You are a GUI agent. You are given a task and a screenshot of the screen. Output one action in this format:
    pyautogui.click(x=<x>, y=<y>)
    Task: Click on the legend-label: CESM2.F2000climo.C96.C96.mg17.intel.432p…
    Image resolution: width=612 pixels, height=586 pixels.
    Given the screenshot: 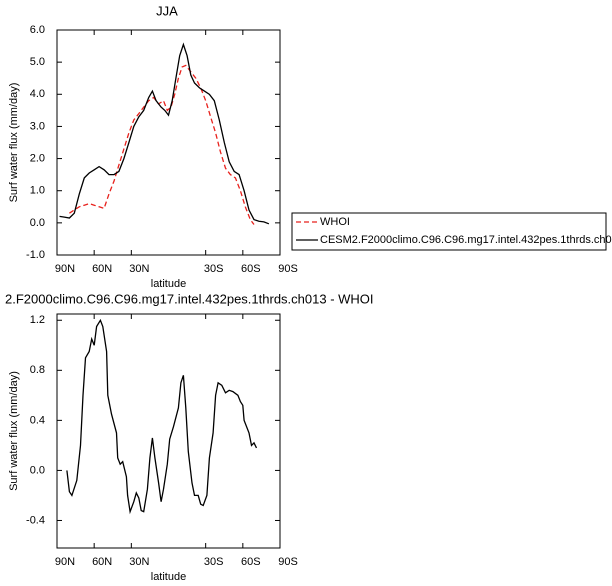 What is the action you would take?
    pyautogui.click(x=466, y=240)
    